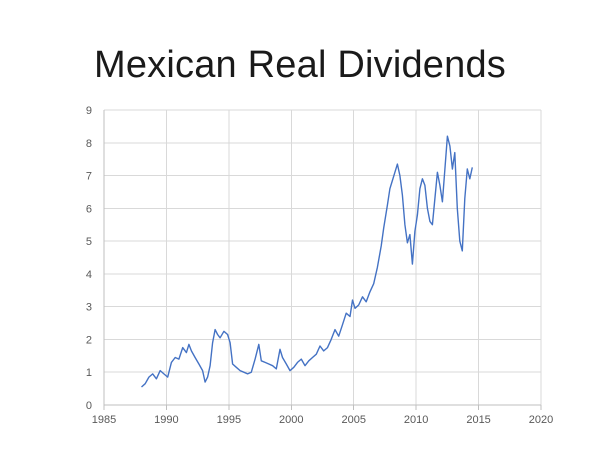 Image resolution: width=600 pixels, height=450 pixels. What do you see at coordinates (89, 308) in the screenshot?
I see `y-tick-label: 3` at bounding box center [89, 308].